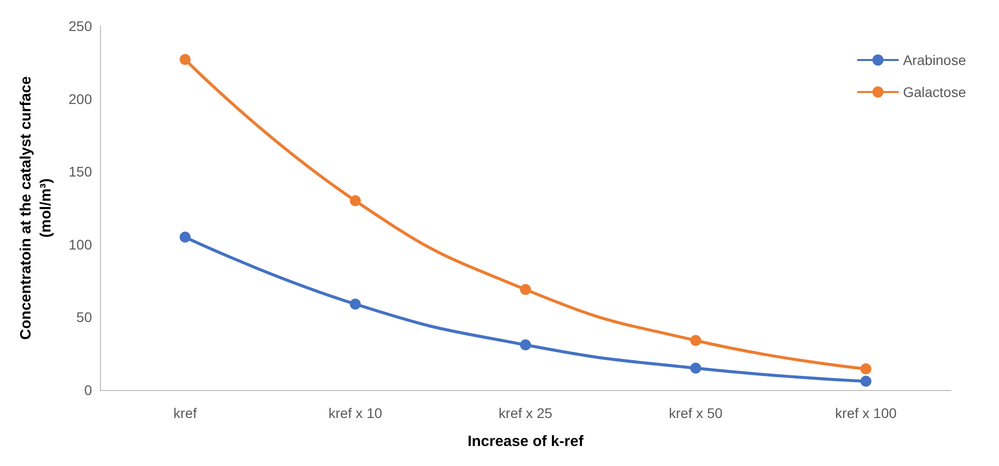 The image size is (999, 466). What do you see at coordinates (355, 413) in the screenshot?
I see `x-tick-label: kref x 10` at bounding box center [355, 413].